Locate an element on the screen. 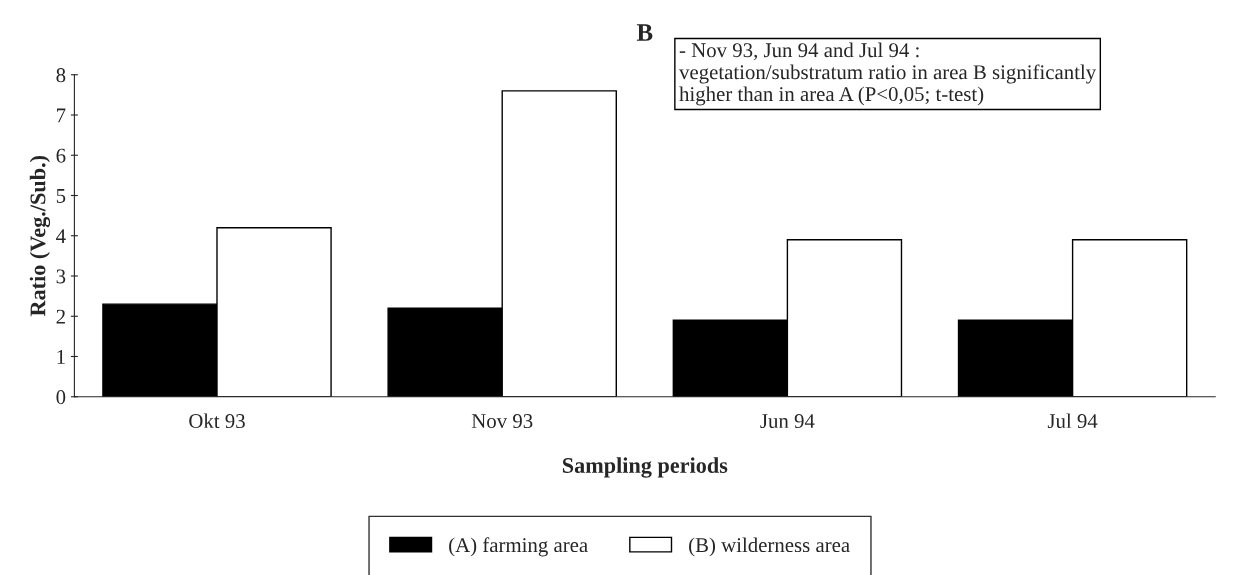 Image resolution: width=1240 pixels, height=575 pixels. x-tick-label: Jun 94 is located at coordinates (787, 421).